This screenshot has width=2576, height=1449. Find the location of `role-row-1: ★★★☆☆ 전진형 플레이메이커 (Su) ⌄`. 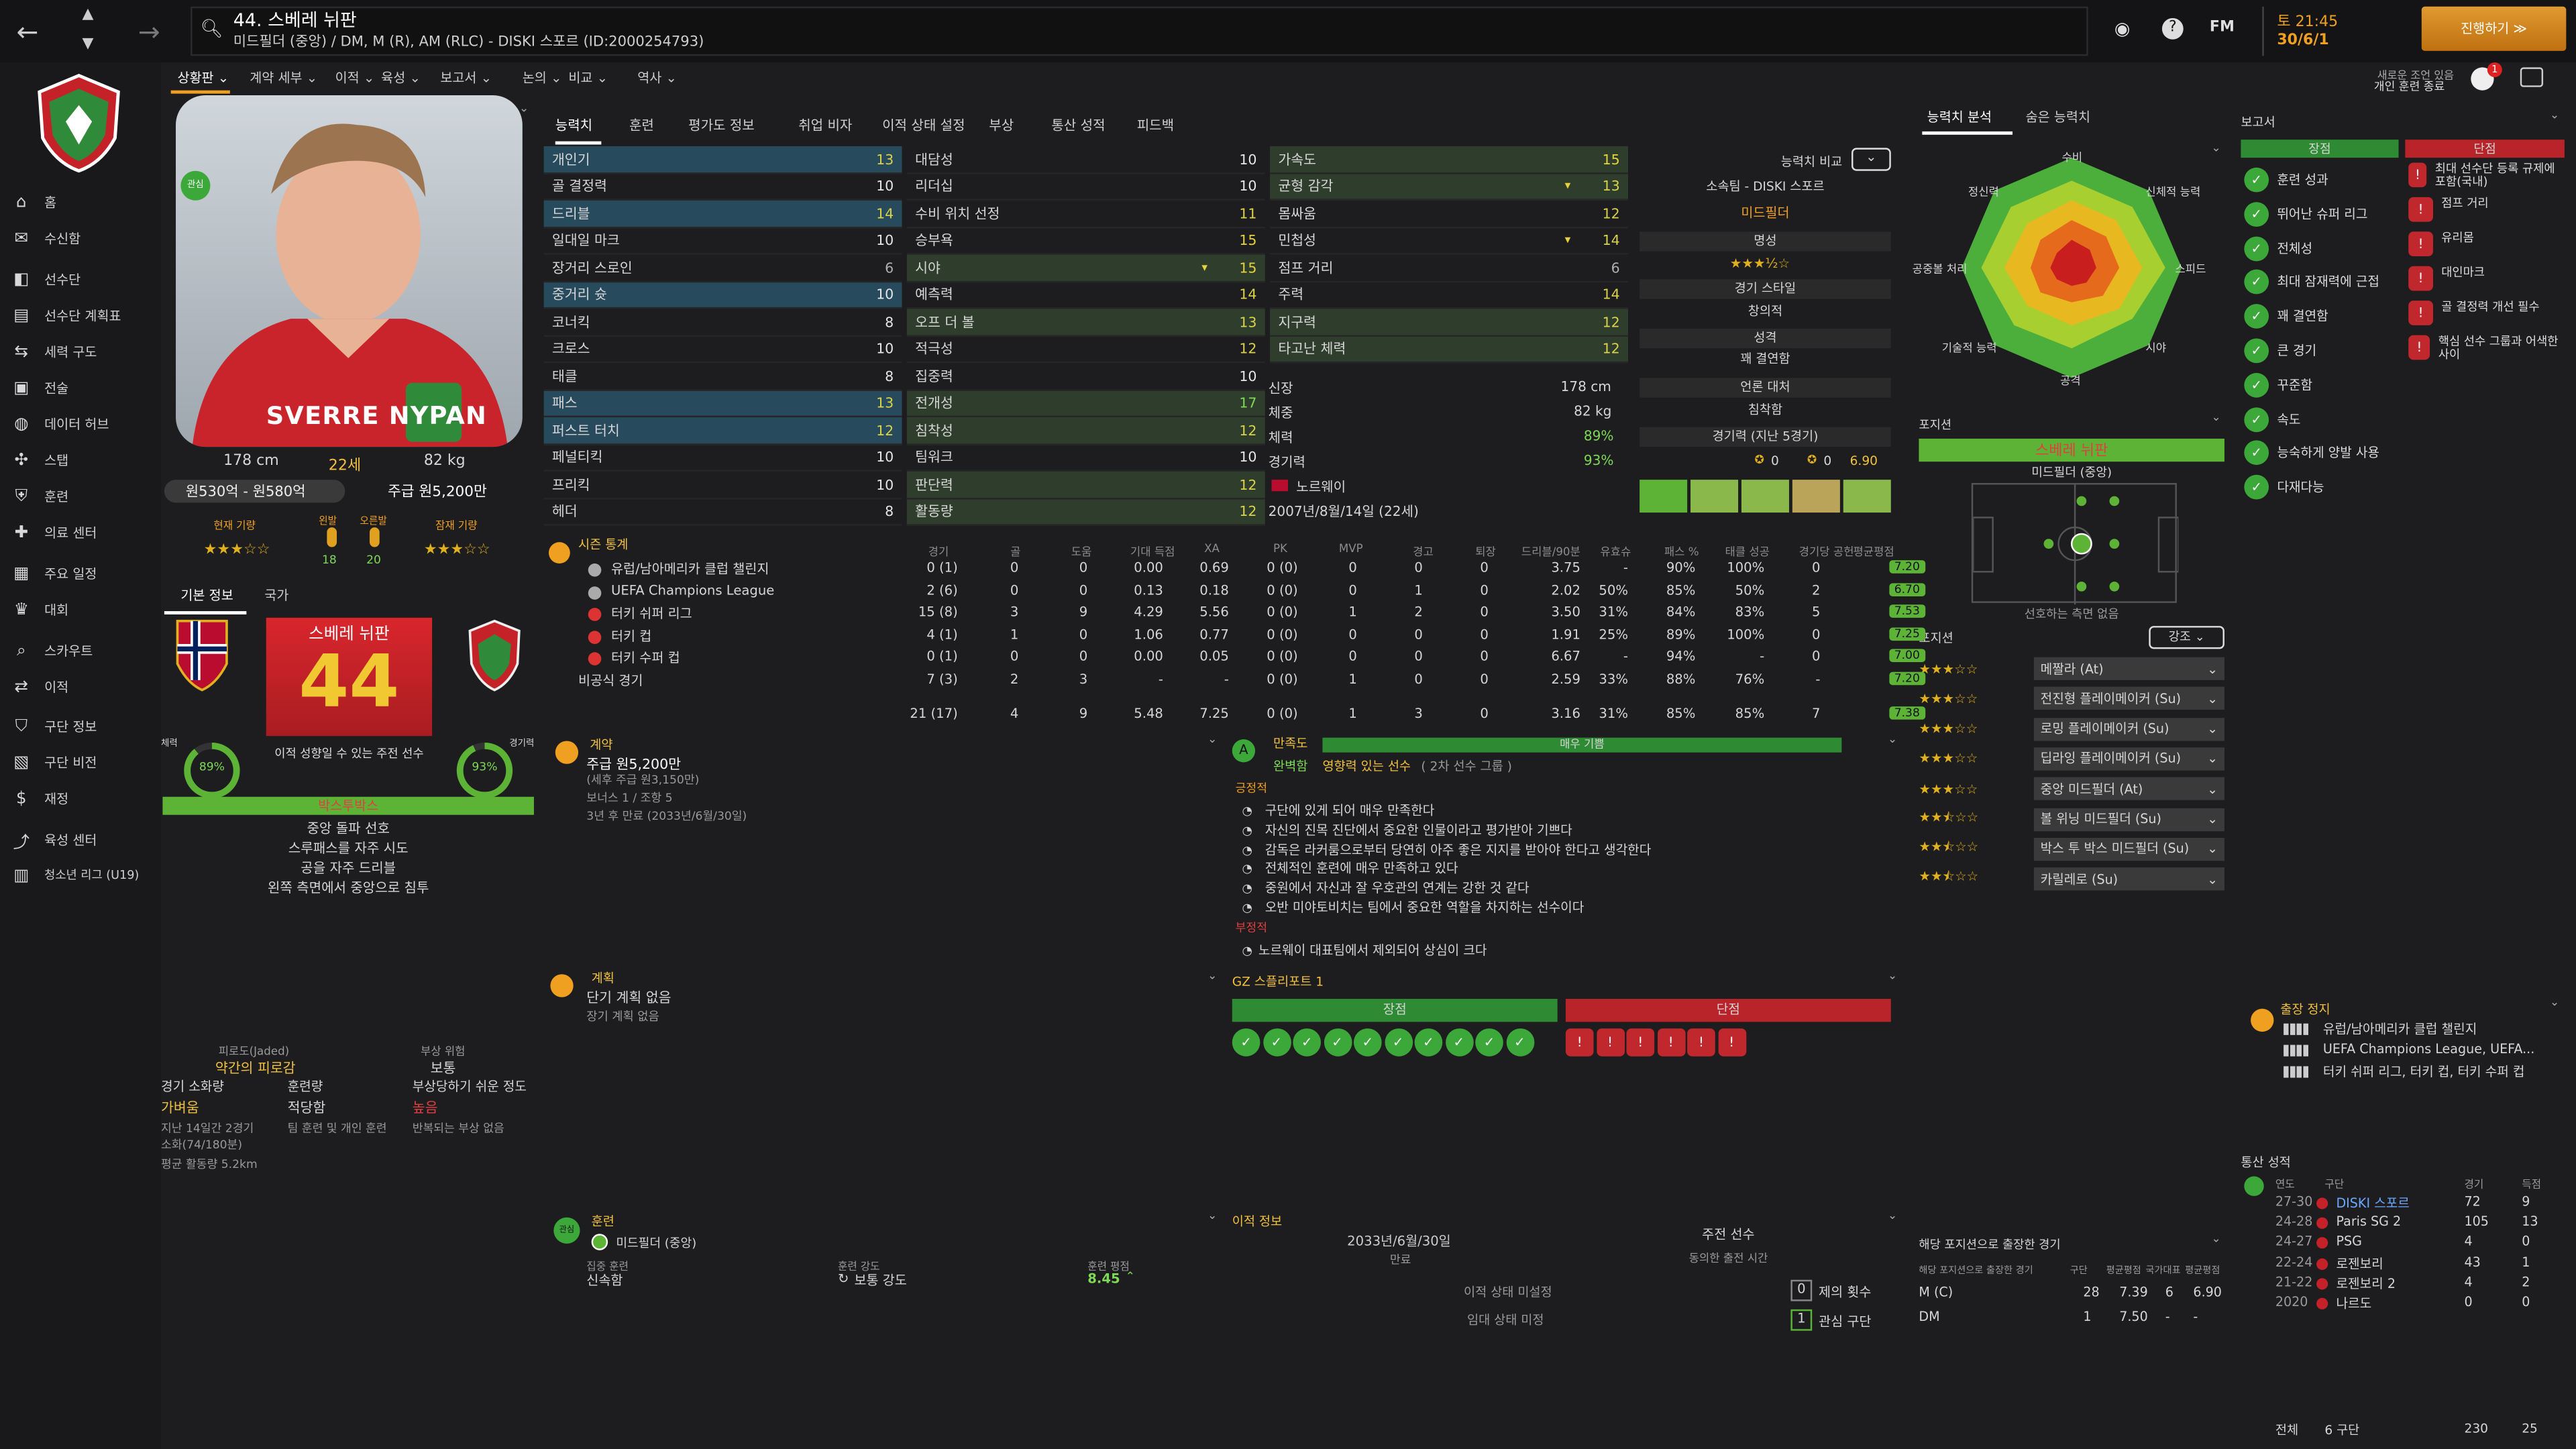

role-row-1: ★★★☆☆ 전진형 플레이메이커 (Su) ⌄ is located at coordinates (2071, 699).